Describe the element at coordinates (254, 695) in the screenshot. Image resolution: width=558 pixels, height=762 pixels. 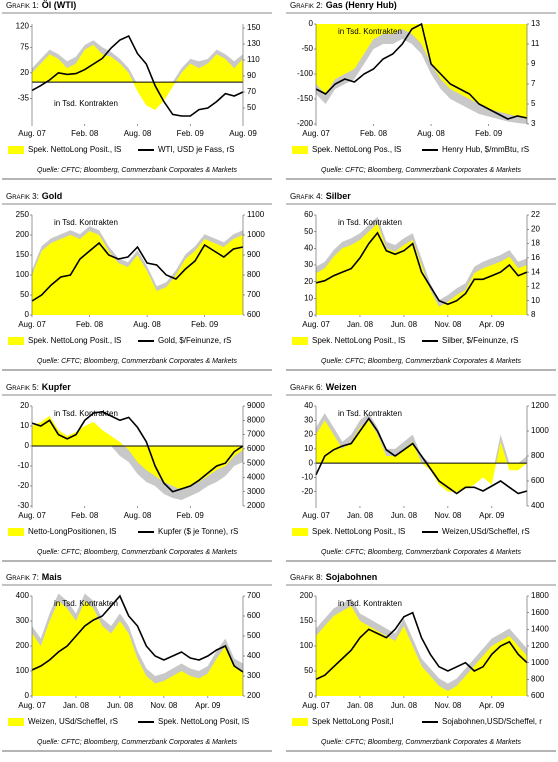
I see `y2-tick-label: 200` at that location.